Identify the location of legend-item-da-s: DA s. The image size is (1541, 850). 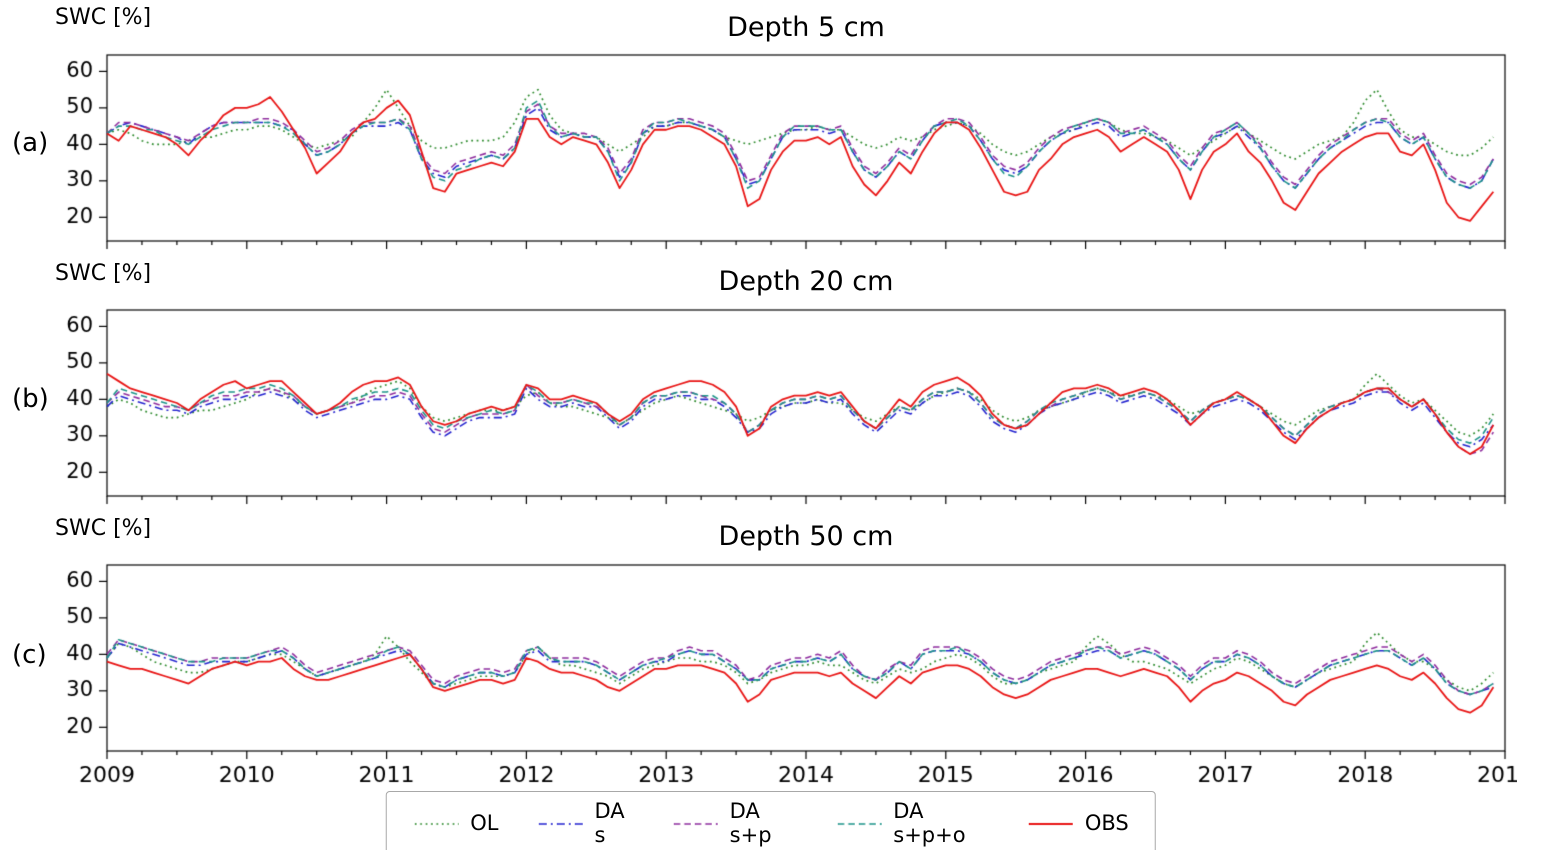
(584, 823).